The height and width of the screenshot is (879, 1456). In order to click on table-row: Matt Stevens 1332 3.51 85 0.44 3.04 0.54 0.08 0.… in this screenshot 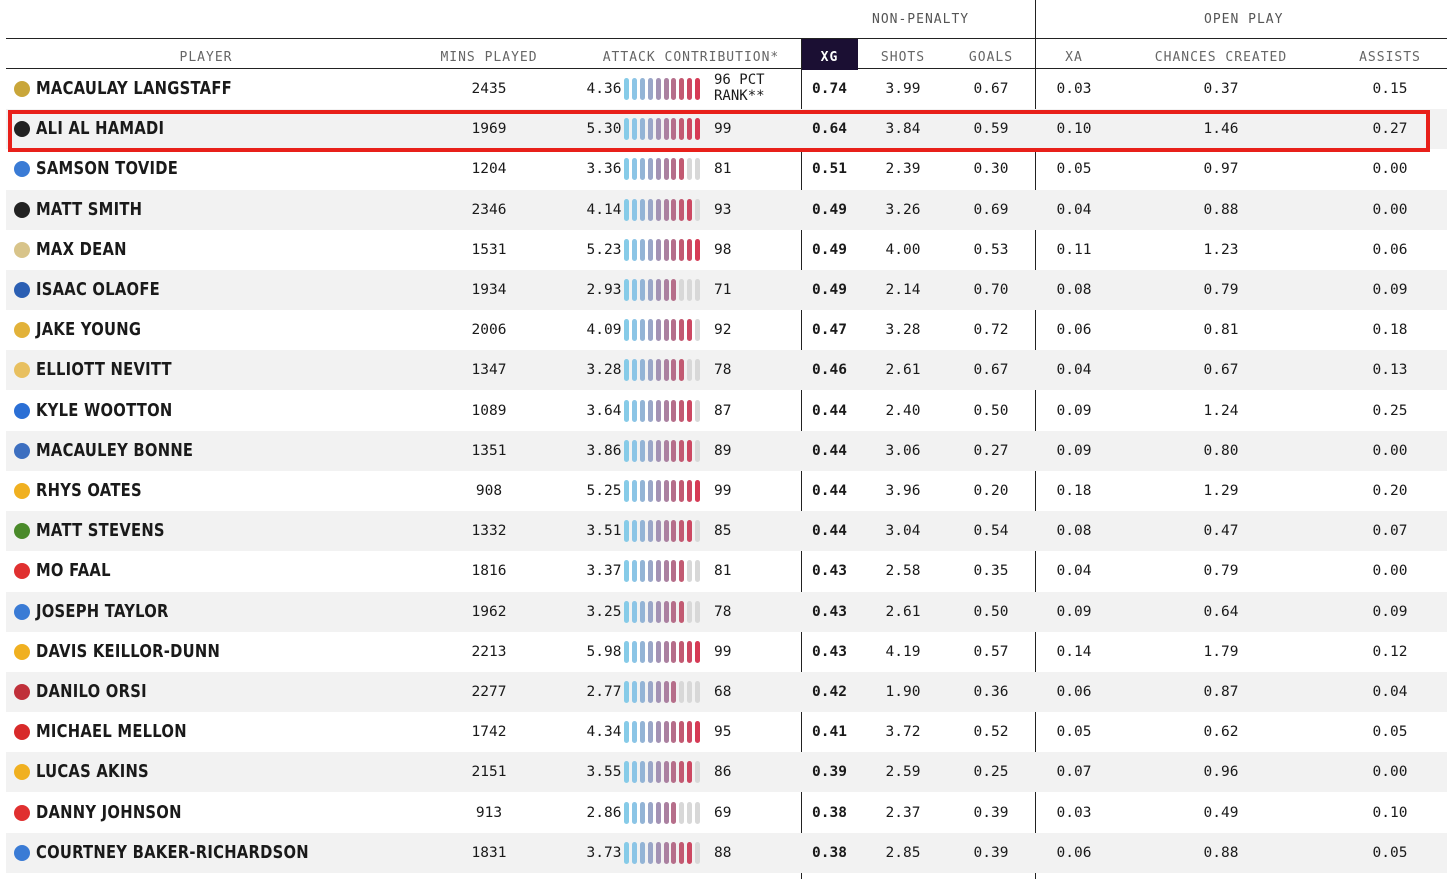, I will do `click(726, 531)`.